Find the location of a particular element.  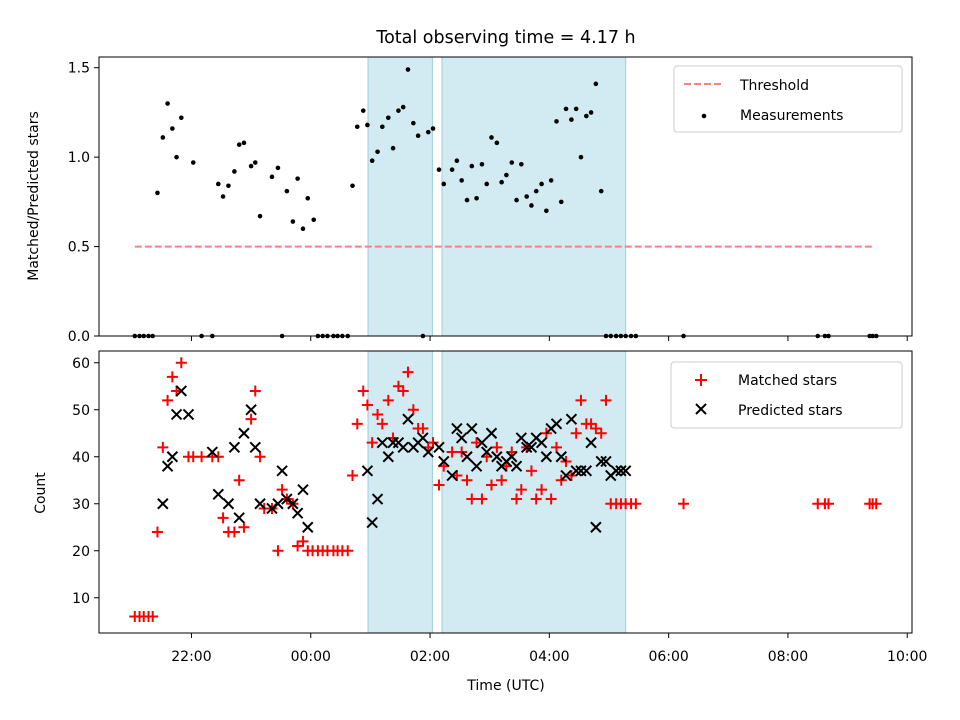

count-legend-box is located at coordinates (786, 395).